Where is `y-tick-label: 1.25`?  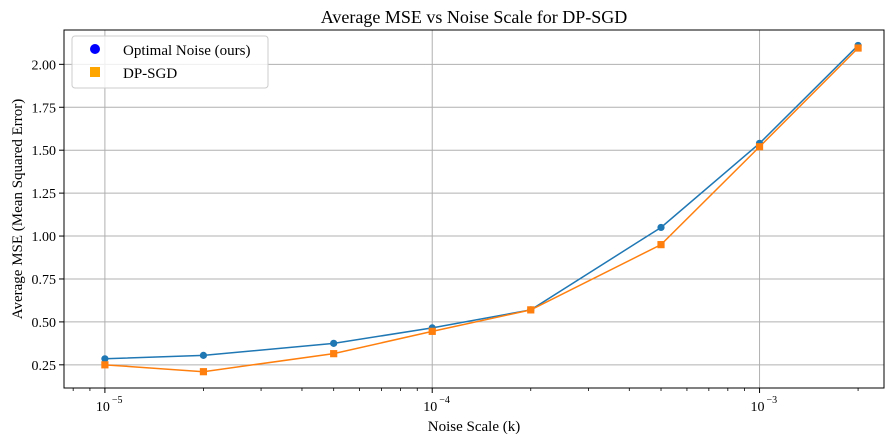 y-tick-label: 1.25 is located at coordinates (44, 194).